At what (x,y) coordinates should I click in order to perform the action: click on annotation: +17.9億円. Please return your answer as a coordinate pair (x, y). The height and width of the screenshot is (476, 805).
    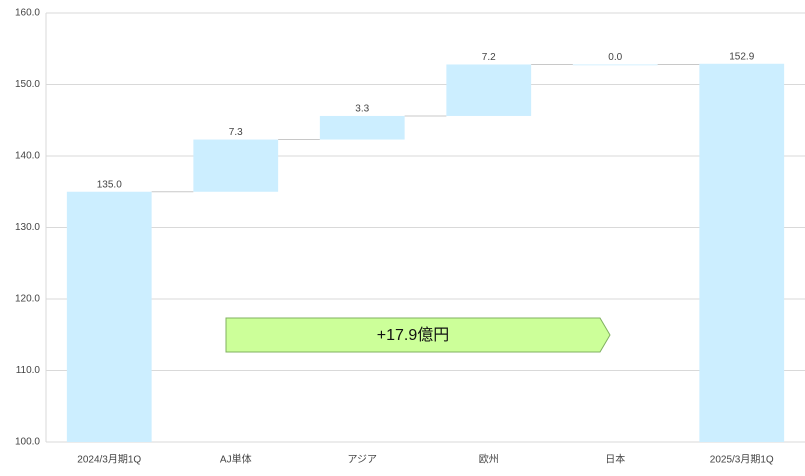
    Looking at the image, I should click on (413, 335).